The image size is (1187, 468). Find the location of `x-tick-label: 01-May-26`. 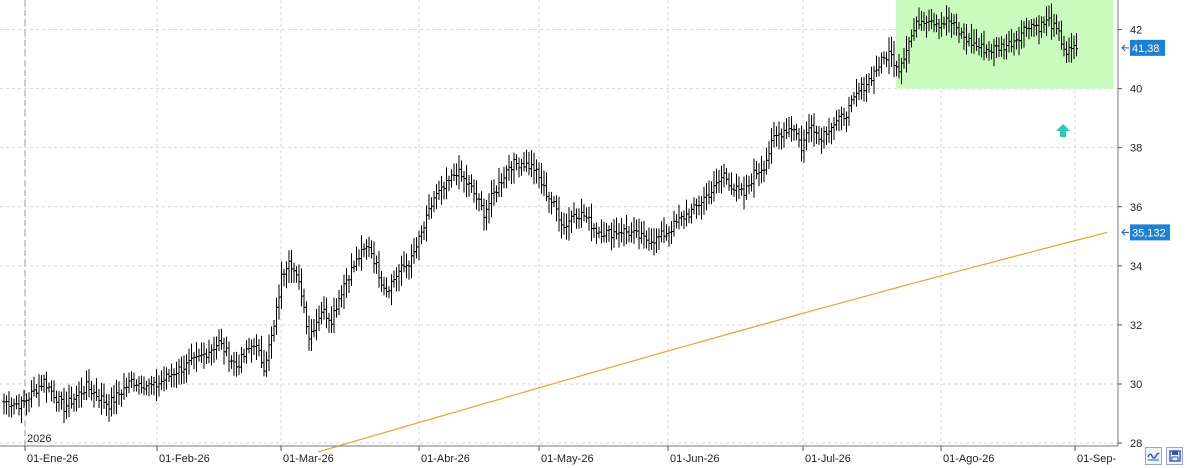

x-tick-label: 01-May-26 is located at coordinates (567, 459).